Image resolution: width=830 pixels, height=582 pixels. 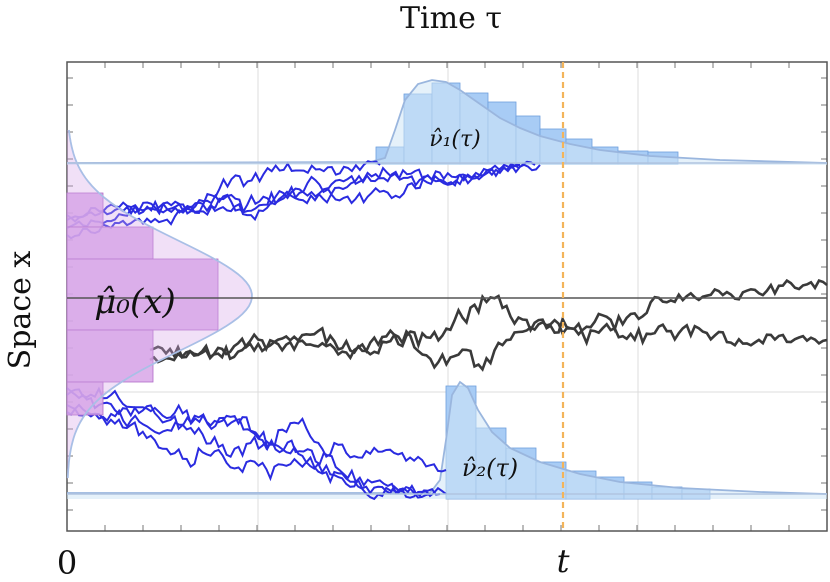 What do you see at coordinates (134, 302) in the screenshot?
I see `mu0-label: μ̂₀(x)` at bounding box center [134, 302].